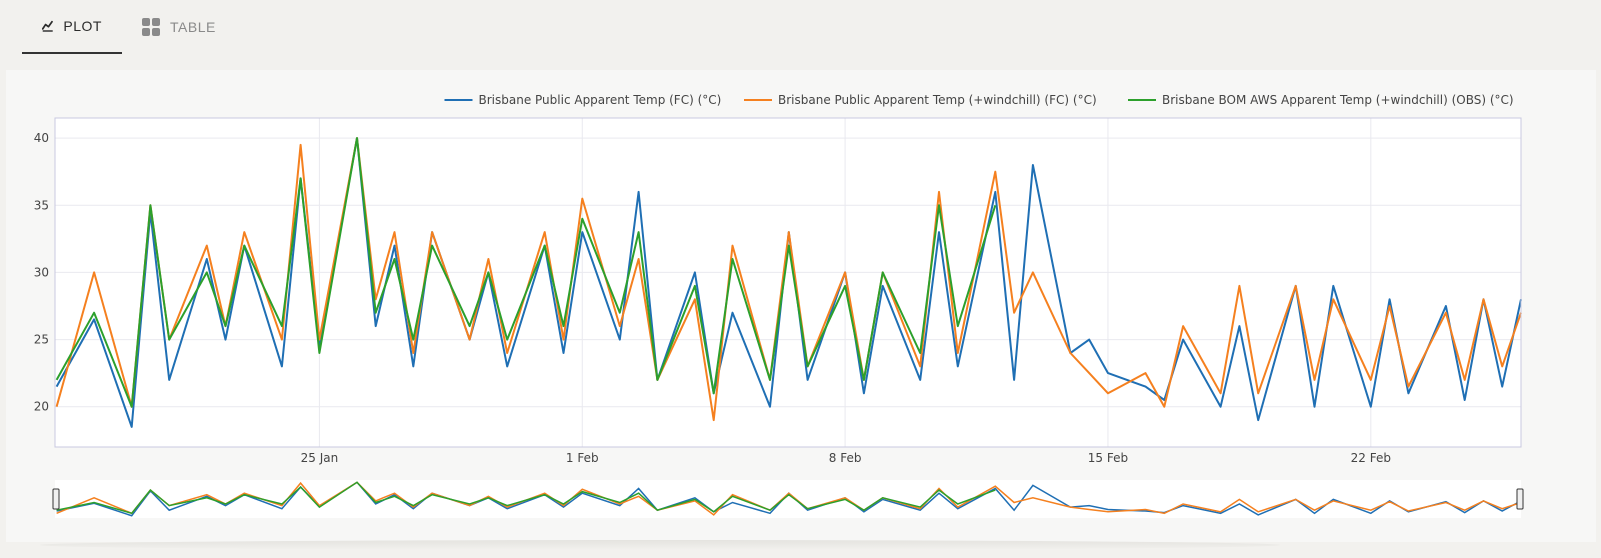  Describe the element at coordinates (47, 26) in the screenshot. I see `line-chart-icon` at that location.